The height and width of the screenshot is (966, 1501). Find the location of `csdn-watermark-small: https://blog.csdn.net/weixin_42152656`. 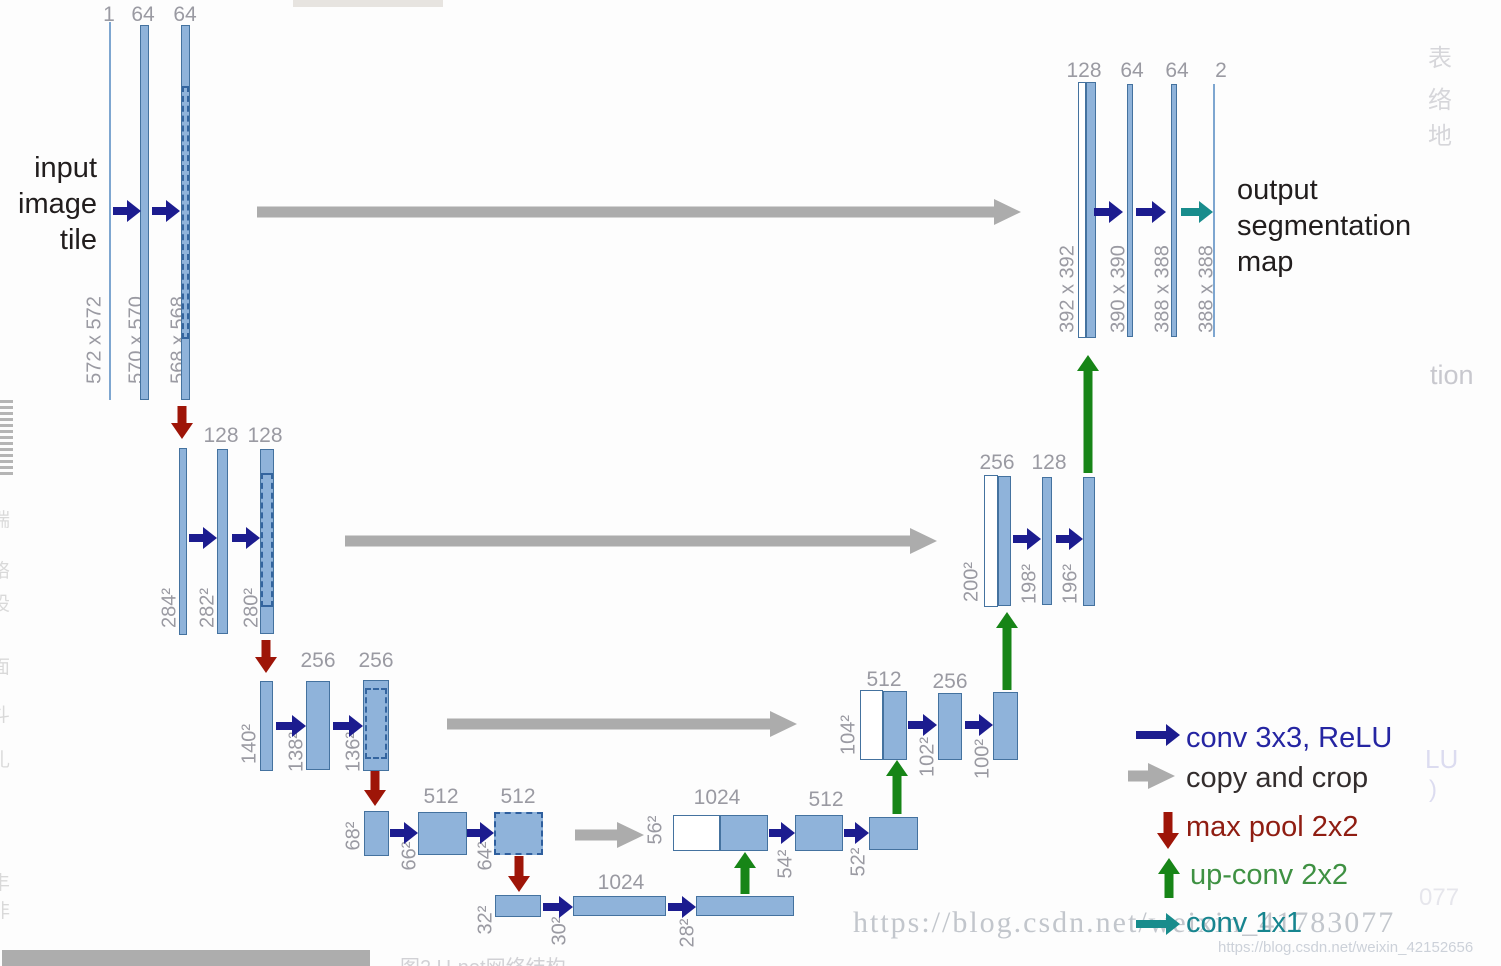

csdn-watermark-small: https://blog.csdn.net/weixin_42152656 is located at coordinates (1346, 947).